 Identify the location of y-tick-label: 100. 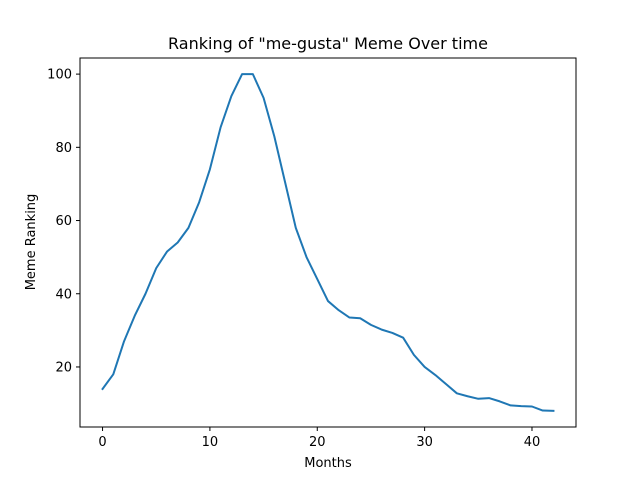
(59, 75).